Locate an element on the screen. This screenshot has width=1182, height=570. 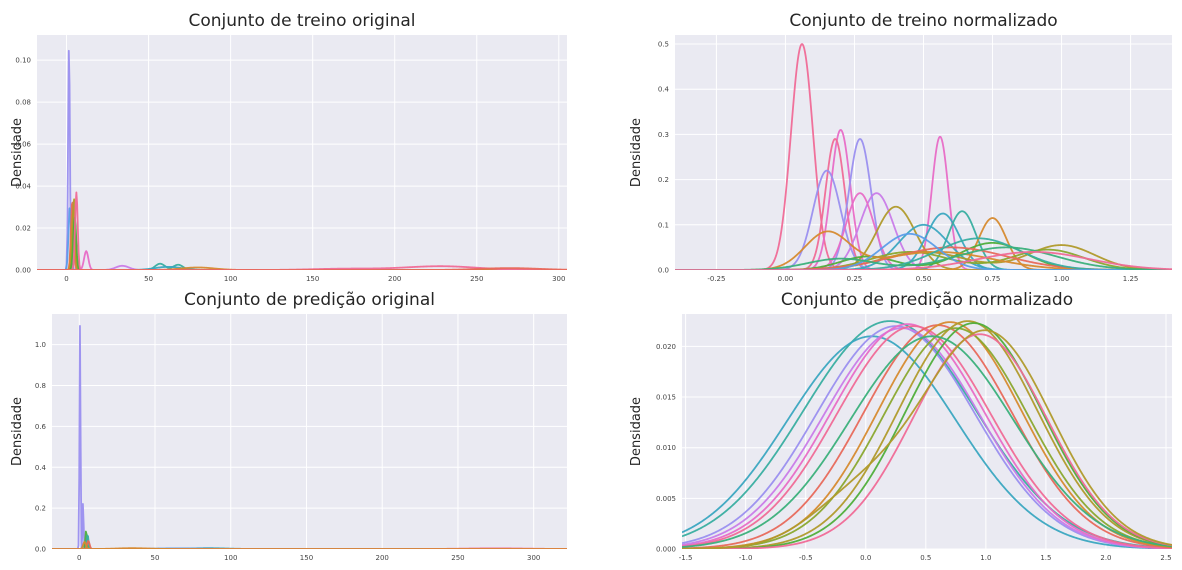
chart-title: Conjunto de treino normalizado is located at coordinates (923, 21).